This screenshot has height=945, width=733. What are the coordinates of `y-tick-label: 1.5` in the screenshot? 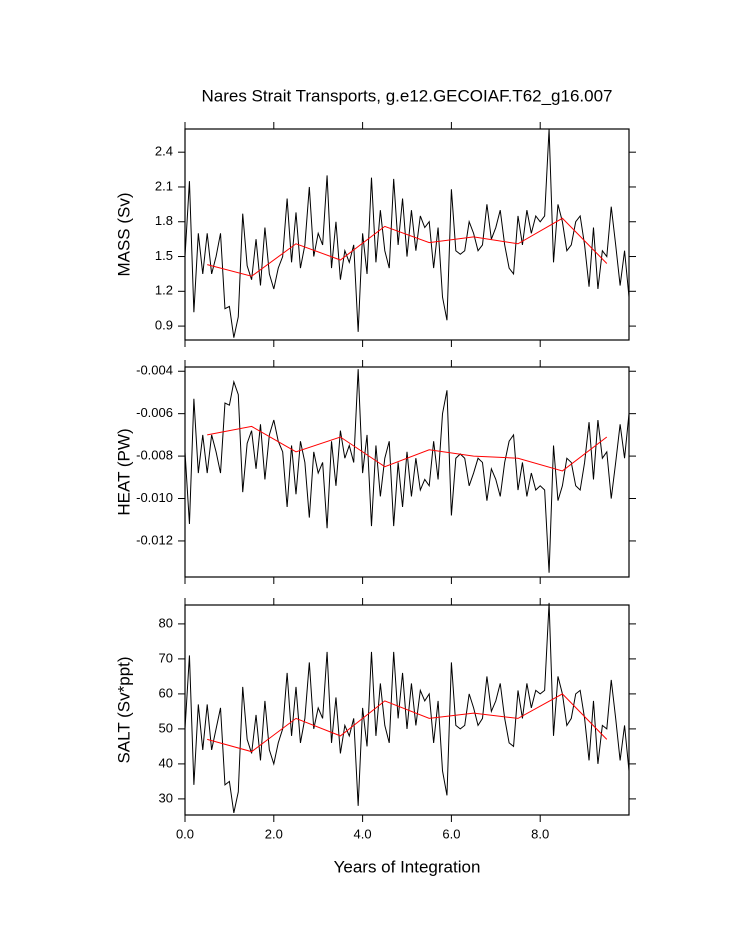 It's located at (164, 255).